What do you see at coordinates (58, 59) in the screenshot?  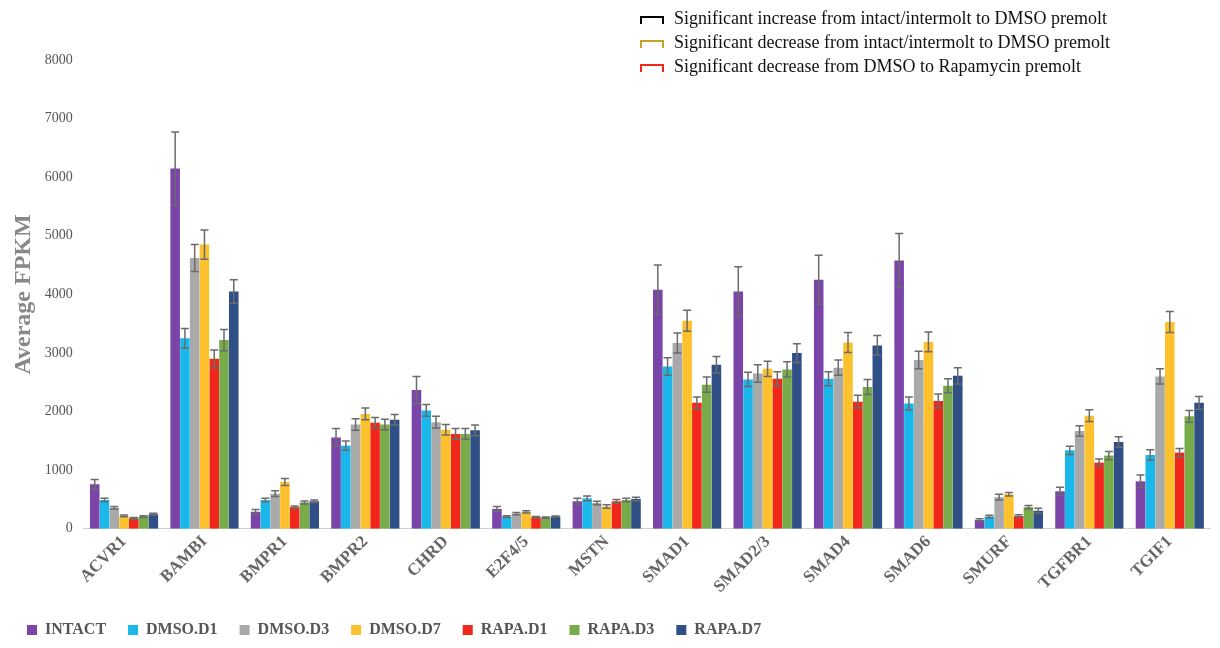 I see `y-tick-label: 8000` at bounding box center [58, 59].